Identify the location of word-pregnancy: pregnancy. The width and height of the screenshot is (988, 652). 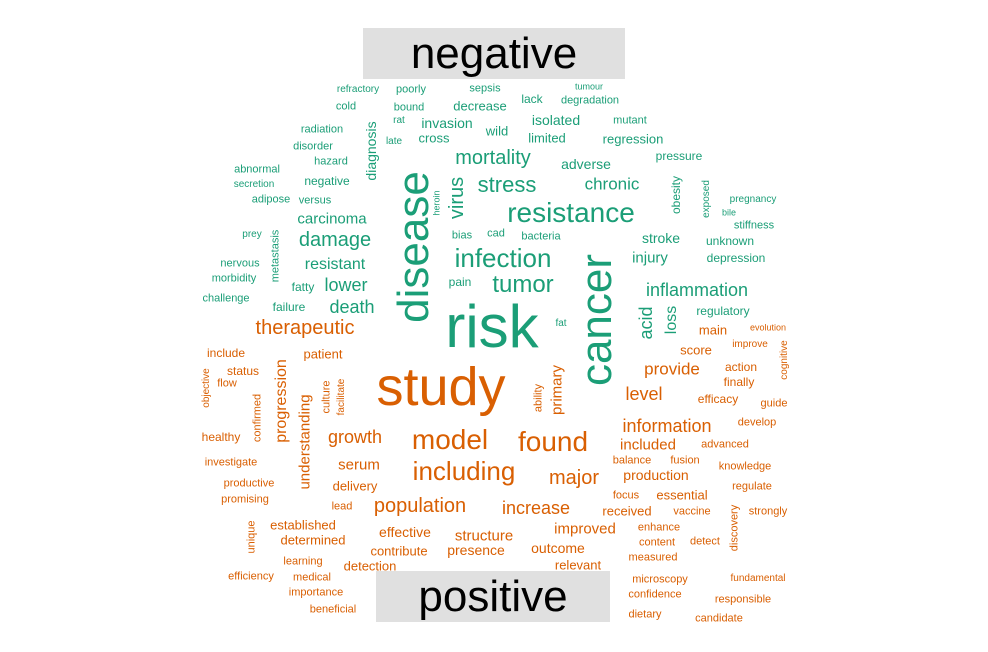
(753, 199).